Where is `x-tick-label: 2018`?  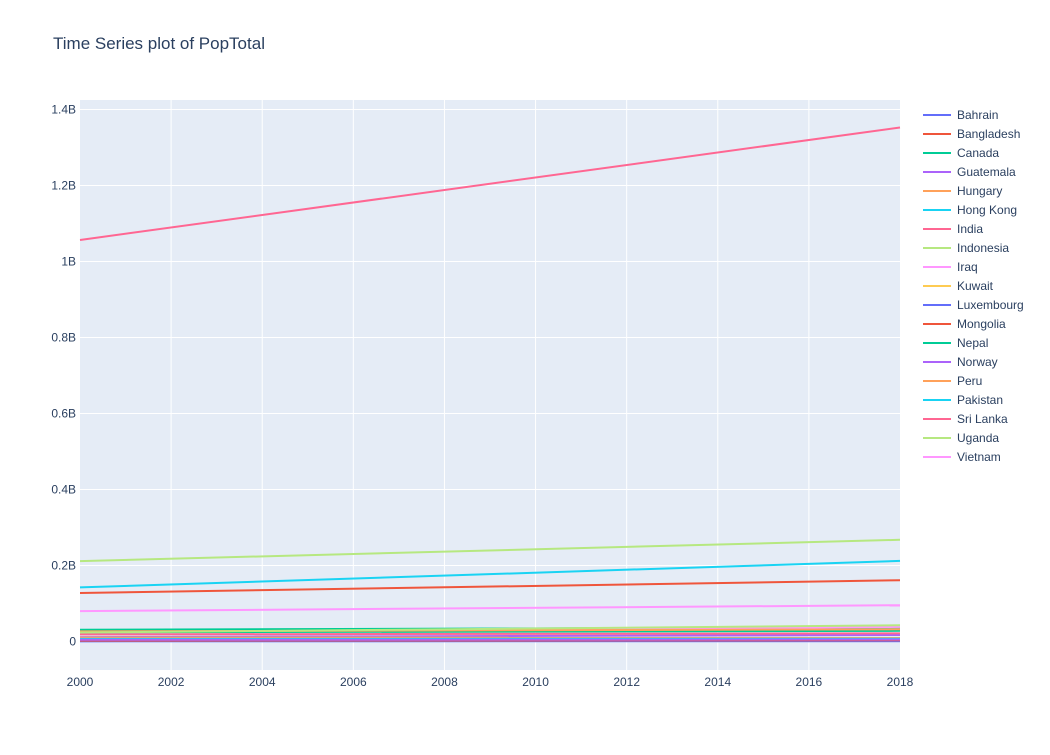 x-tick-label: 2018 is located at coordinates (900, 682).